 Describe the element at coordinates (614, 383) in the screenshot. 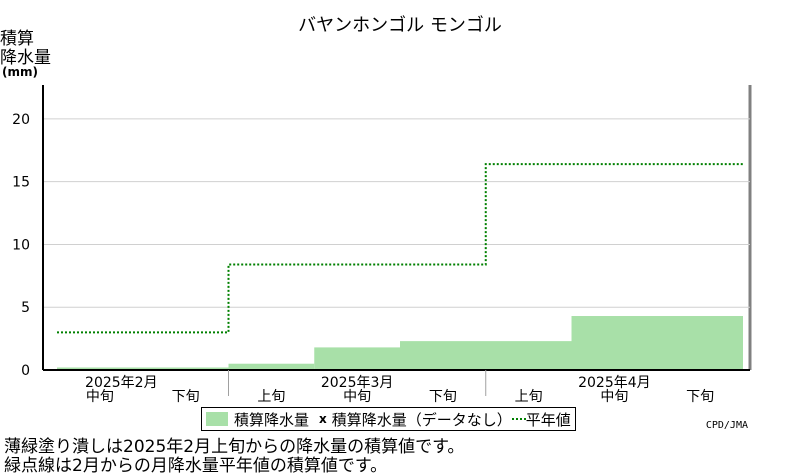

I see `x-month-label: 2025年4月` at that location.